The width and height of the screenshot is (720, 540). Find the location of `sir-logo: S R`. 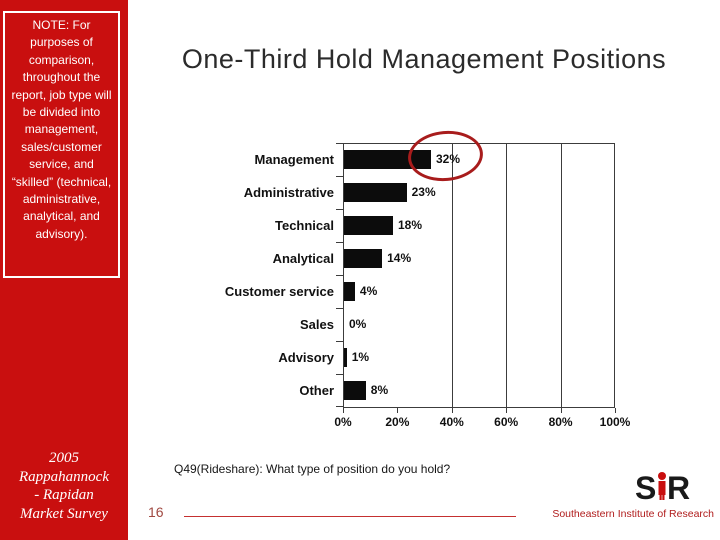

sir-logo: S R is located at coordinates (663, 487).